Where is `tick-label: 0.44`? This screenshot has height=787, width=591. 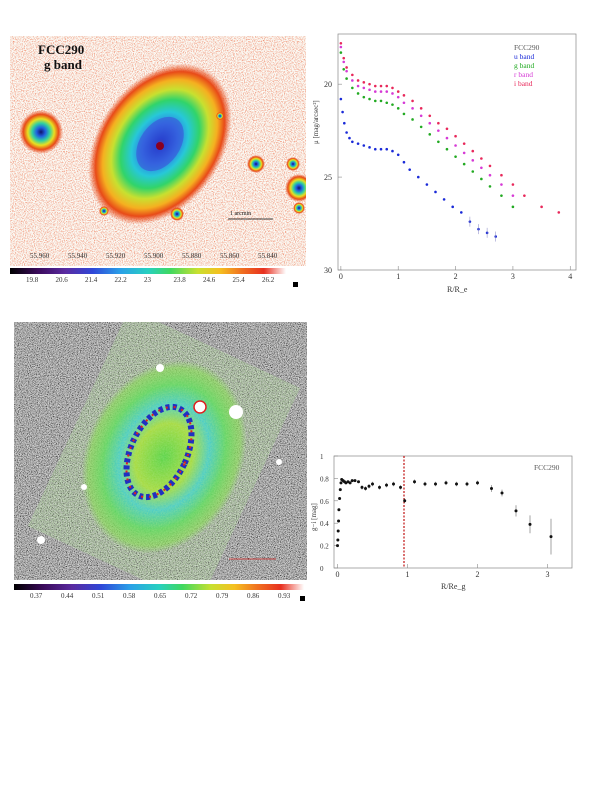
tick-label: 0.44 is located at coordinates (67, 596).